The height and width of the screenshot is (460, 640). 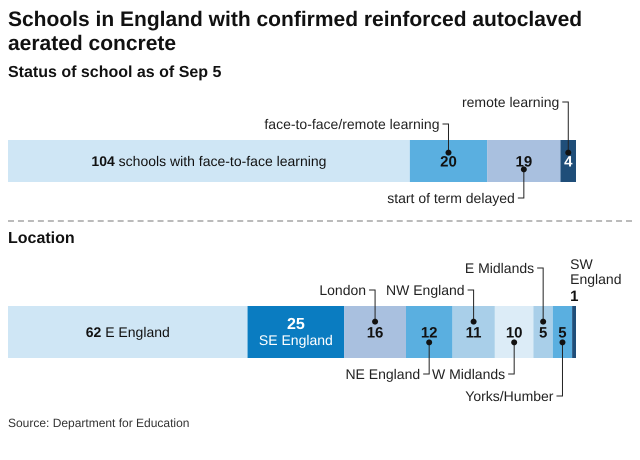 What do you see at coordinates (352, 124) in the screenshot?
I see `series-label: face-to-face/remote learning` at bounding box center [352, 124].